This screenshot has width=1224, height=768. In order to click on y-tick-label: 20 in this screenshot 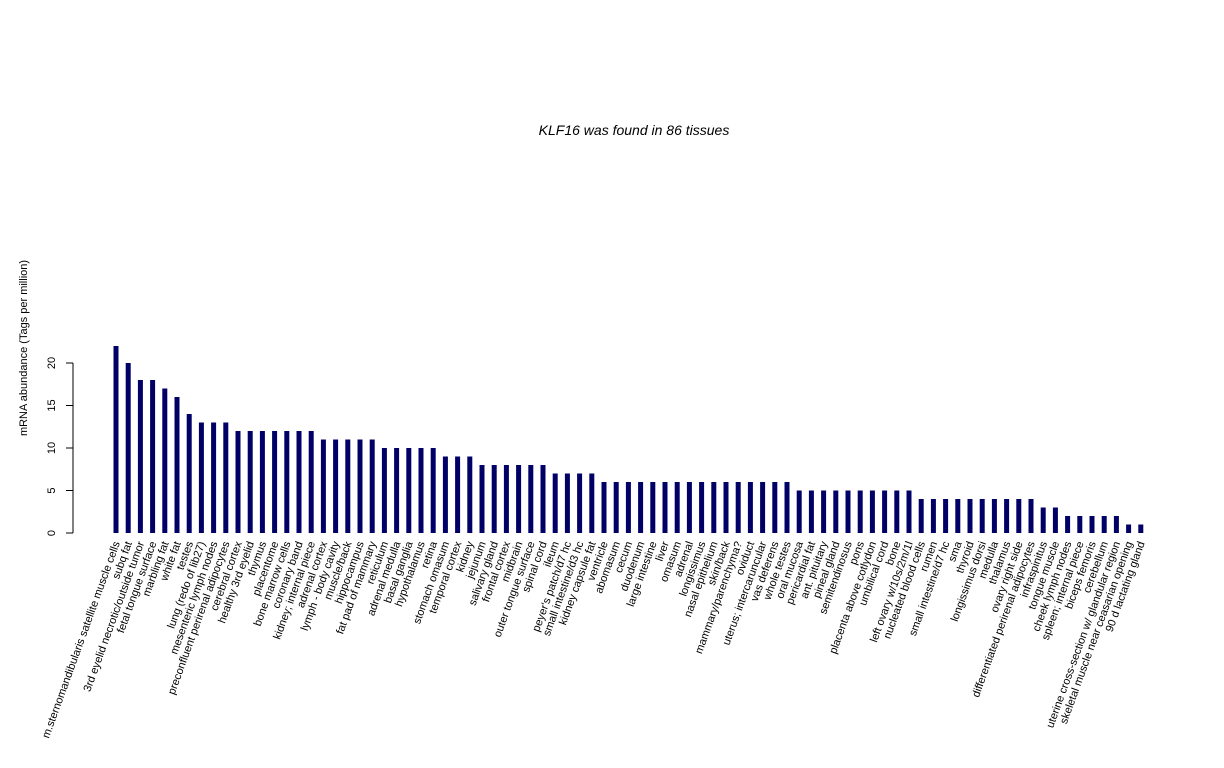, I will do `click(52, 363)`.